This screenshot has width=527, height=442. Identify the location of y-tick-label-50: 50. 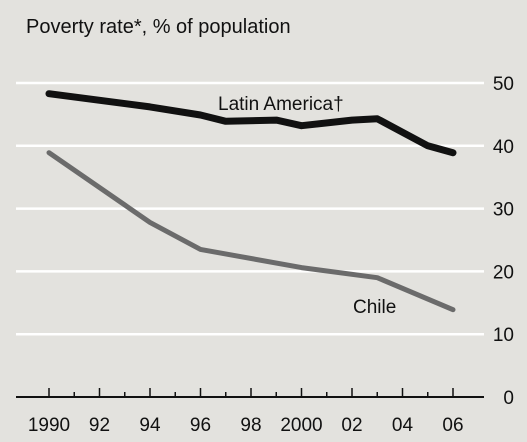
(503, 84).